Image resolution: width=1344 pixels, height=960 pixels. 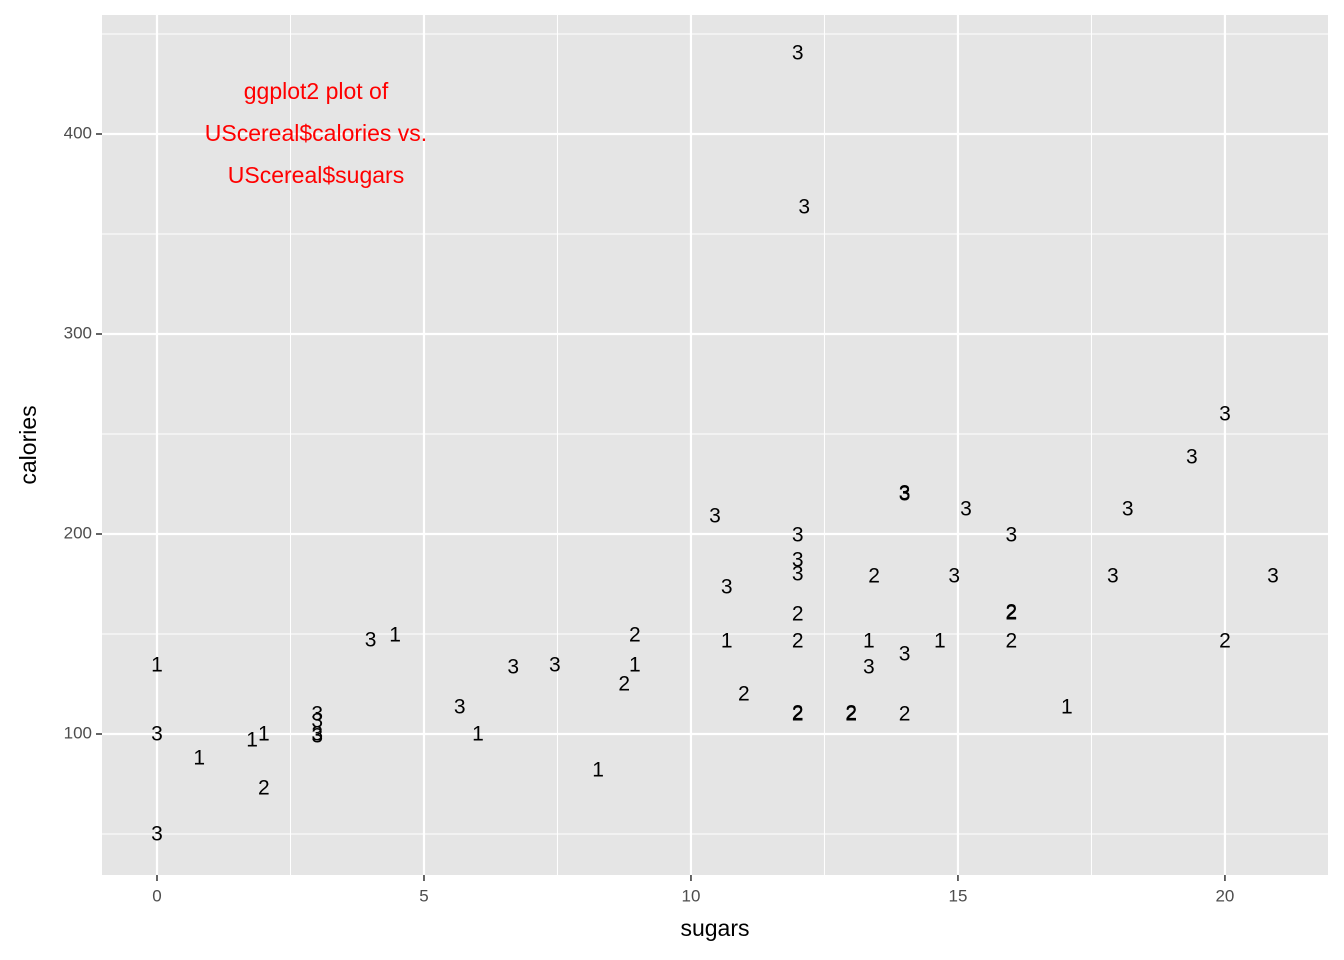 What do you see at coordinates (714, 928) in the screenshot?
I see `x-axis-title: sugars` at bounding box center [714, 928].